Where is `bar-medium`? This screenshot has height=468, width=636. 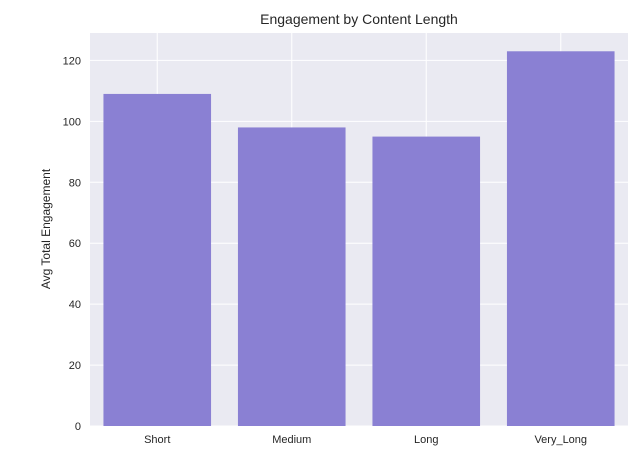 bar-medium is located at coordinates (291, 276).